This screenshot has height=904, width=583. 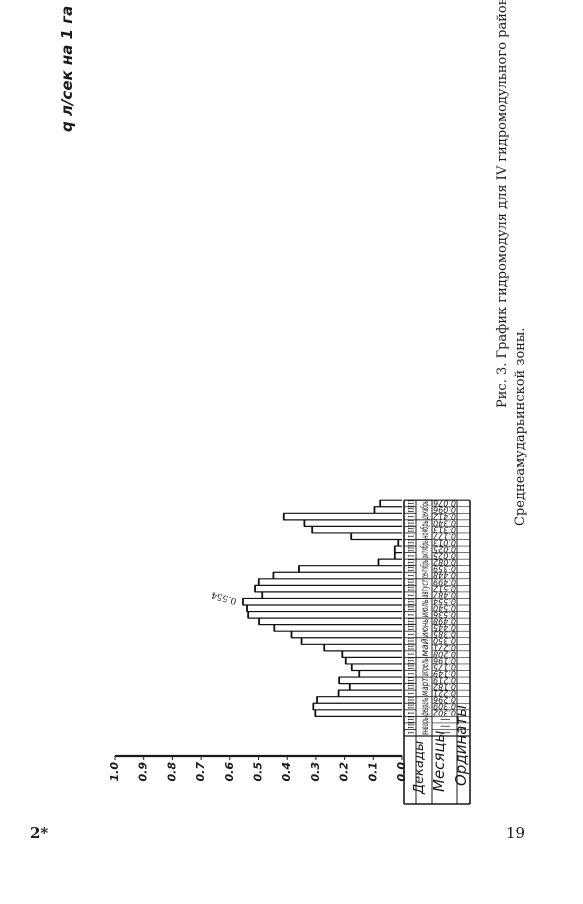 What do you see at coordinates (444, 653) in the screenshot?
I see `ordinate-label: 0.208` at bounding box center [444, 653].